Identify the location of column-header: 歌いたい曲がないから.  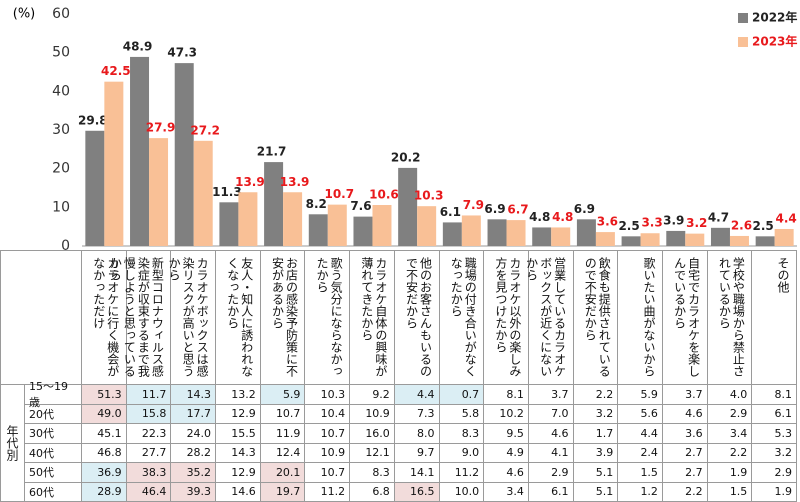
(640, 317).